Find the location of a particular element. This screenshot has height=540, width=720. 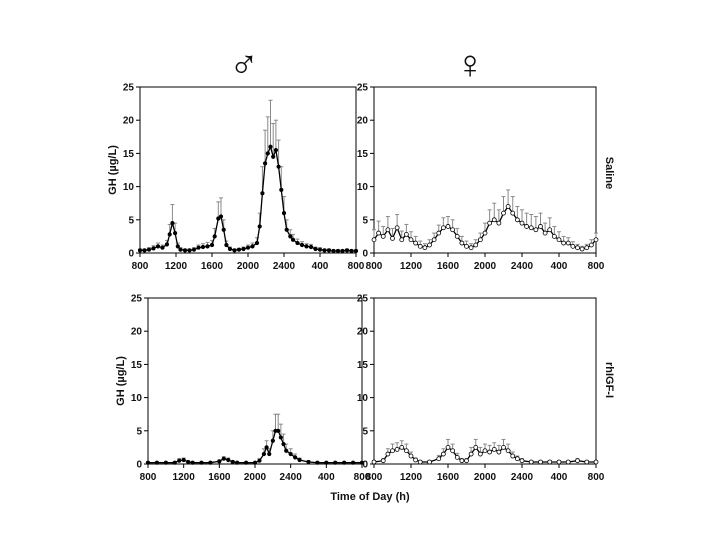

y-tick-label: 25 is located at coordinates (129, 88).